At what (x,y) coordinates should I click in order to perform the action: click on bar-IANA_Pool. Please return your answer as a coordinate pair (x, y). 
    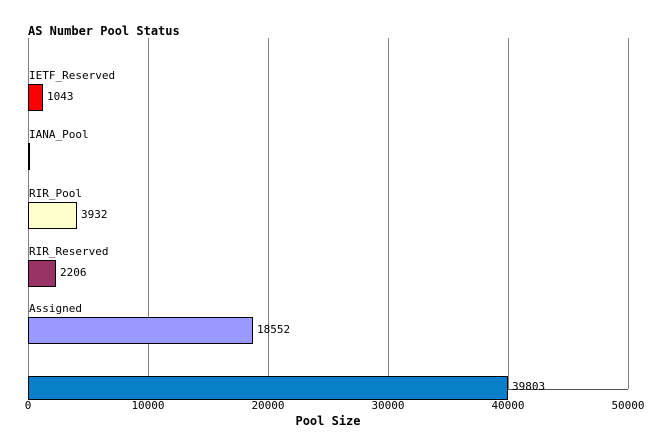
    Looking at the image, I should click on (29, 156).